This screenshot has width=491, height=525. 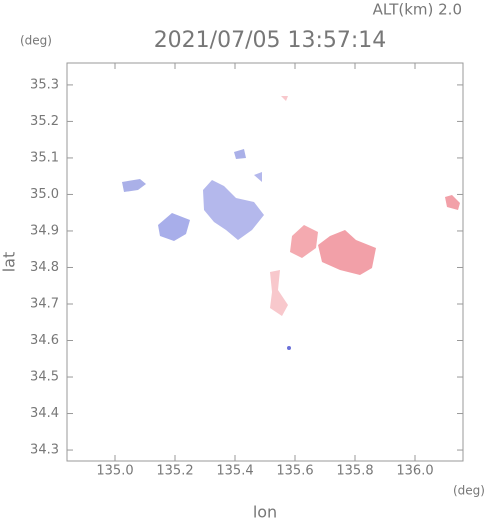 I want to click on x-tick-label: 136.0, so click(x=414, y=471).